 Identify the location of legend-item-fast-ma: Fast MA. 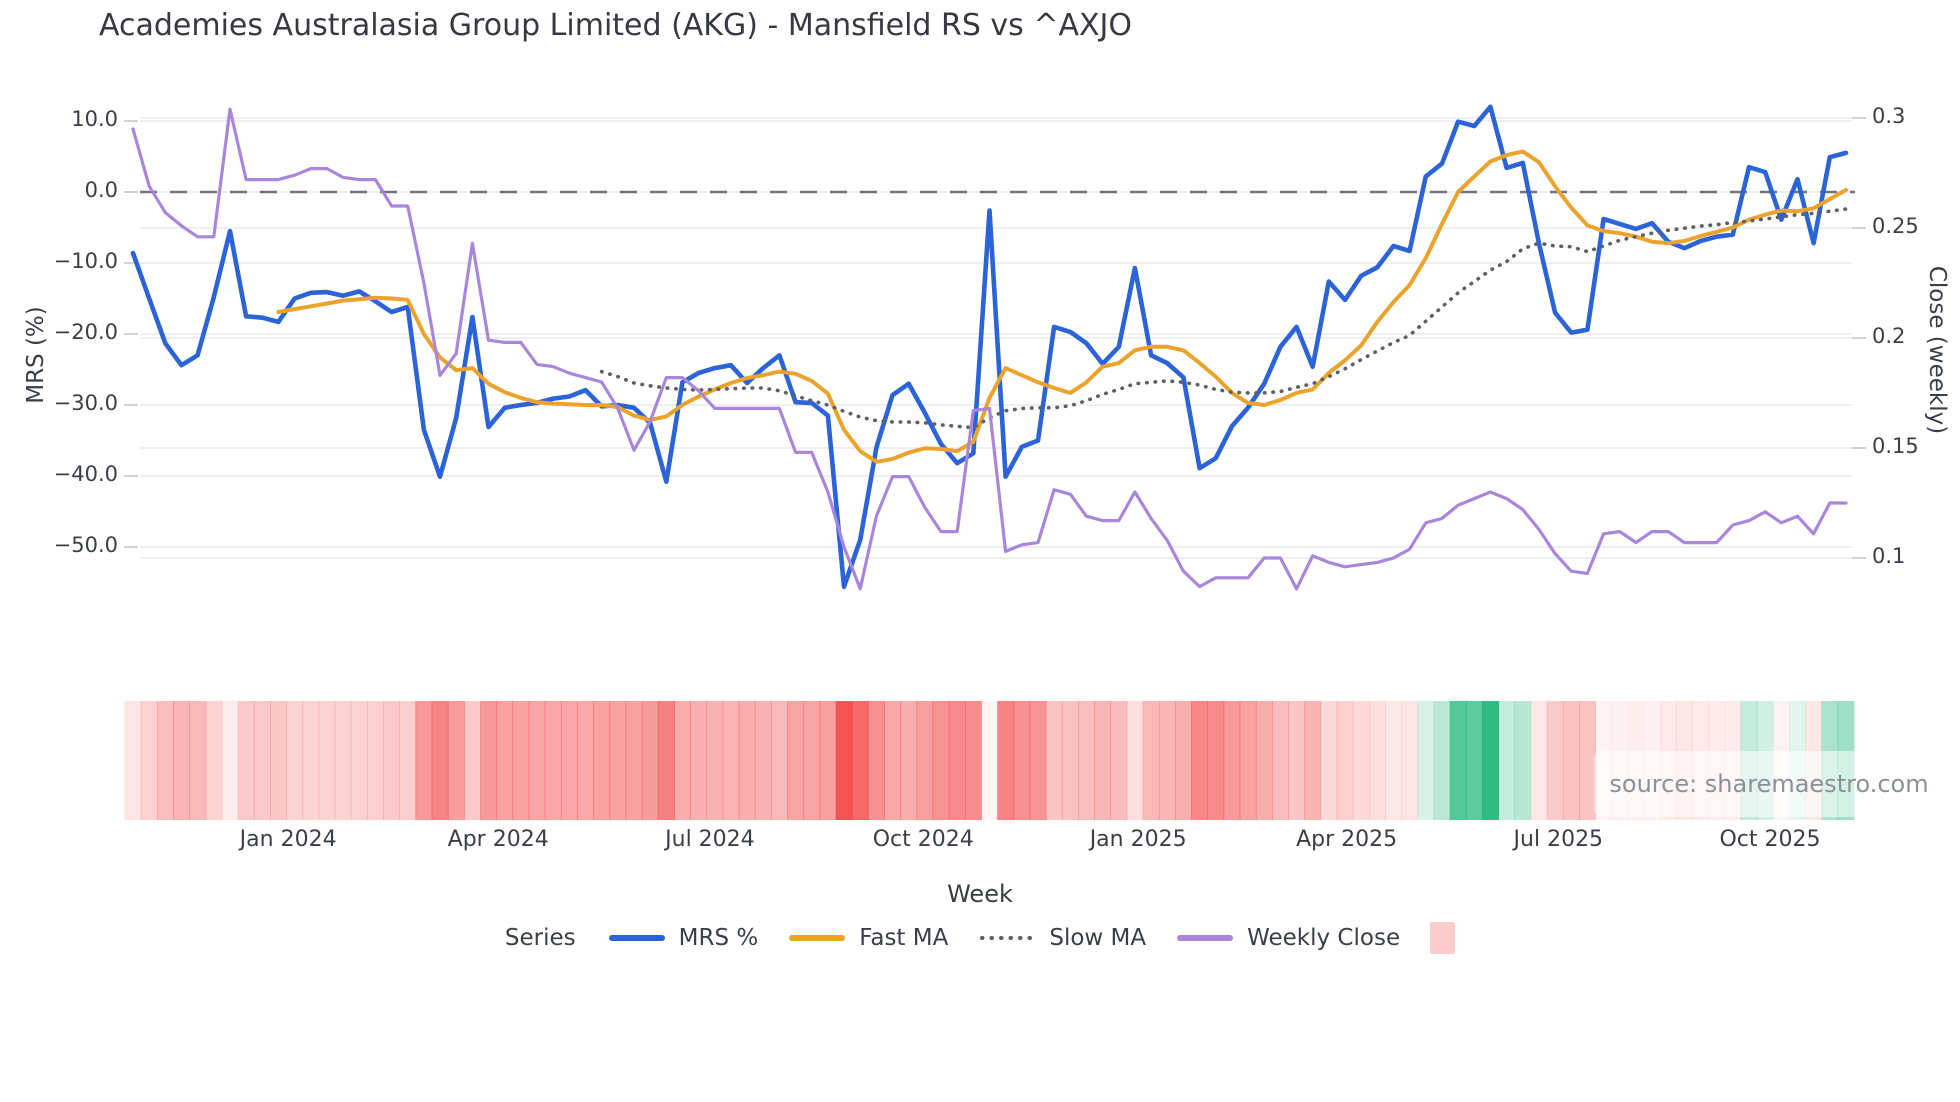
(868, 938).